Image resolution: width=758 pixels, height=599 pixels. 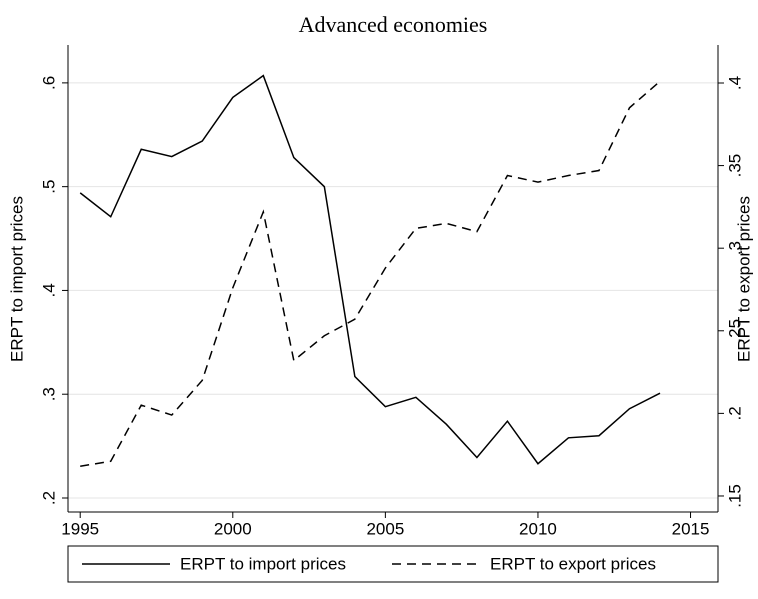 I want to click on y-tick-label: .3, so click(x=48, y=394).